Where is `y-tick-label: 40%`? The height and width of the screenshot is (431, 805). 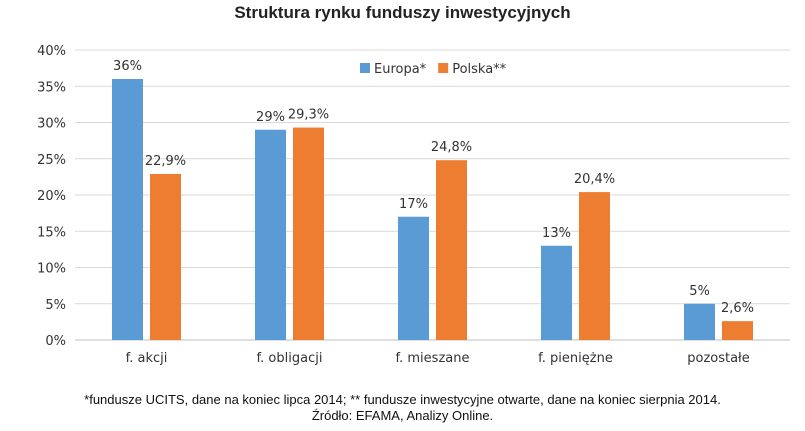
y-tick-label: 40% is located at coordinates (51, 51).